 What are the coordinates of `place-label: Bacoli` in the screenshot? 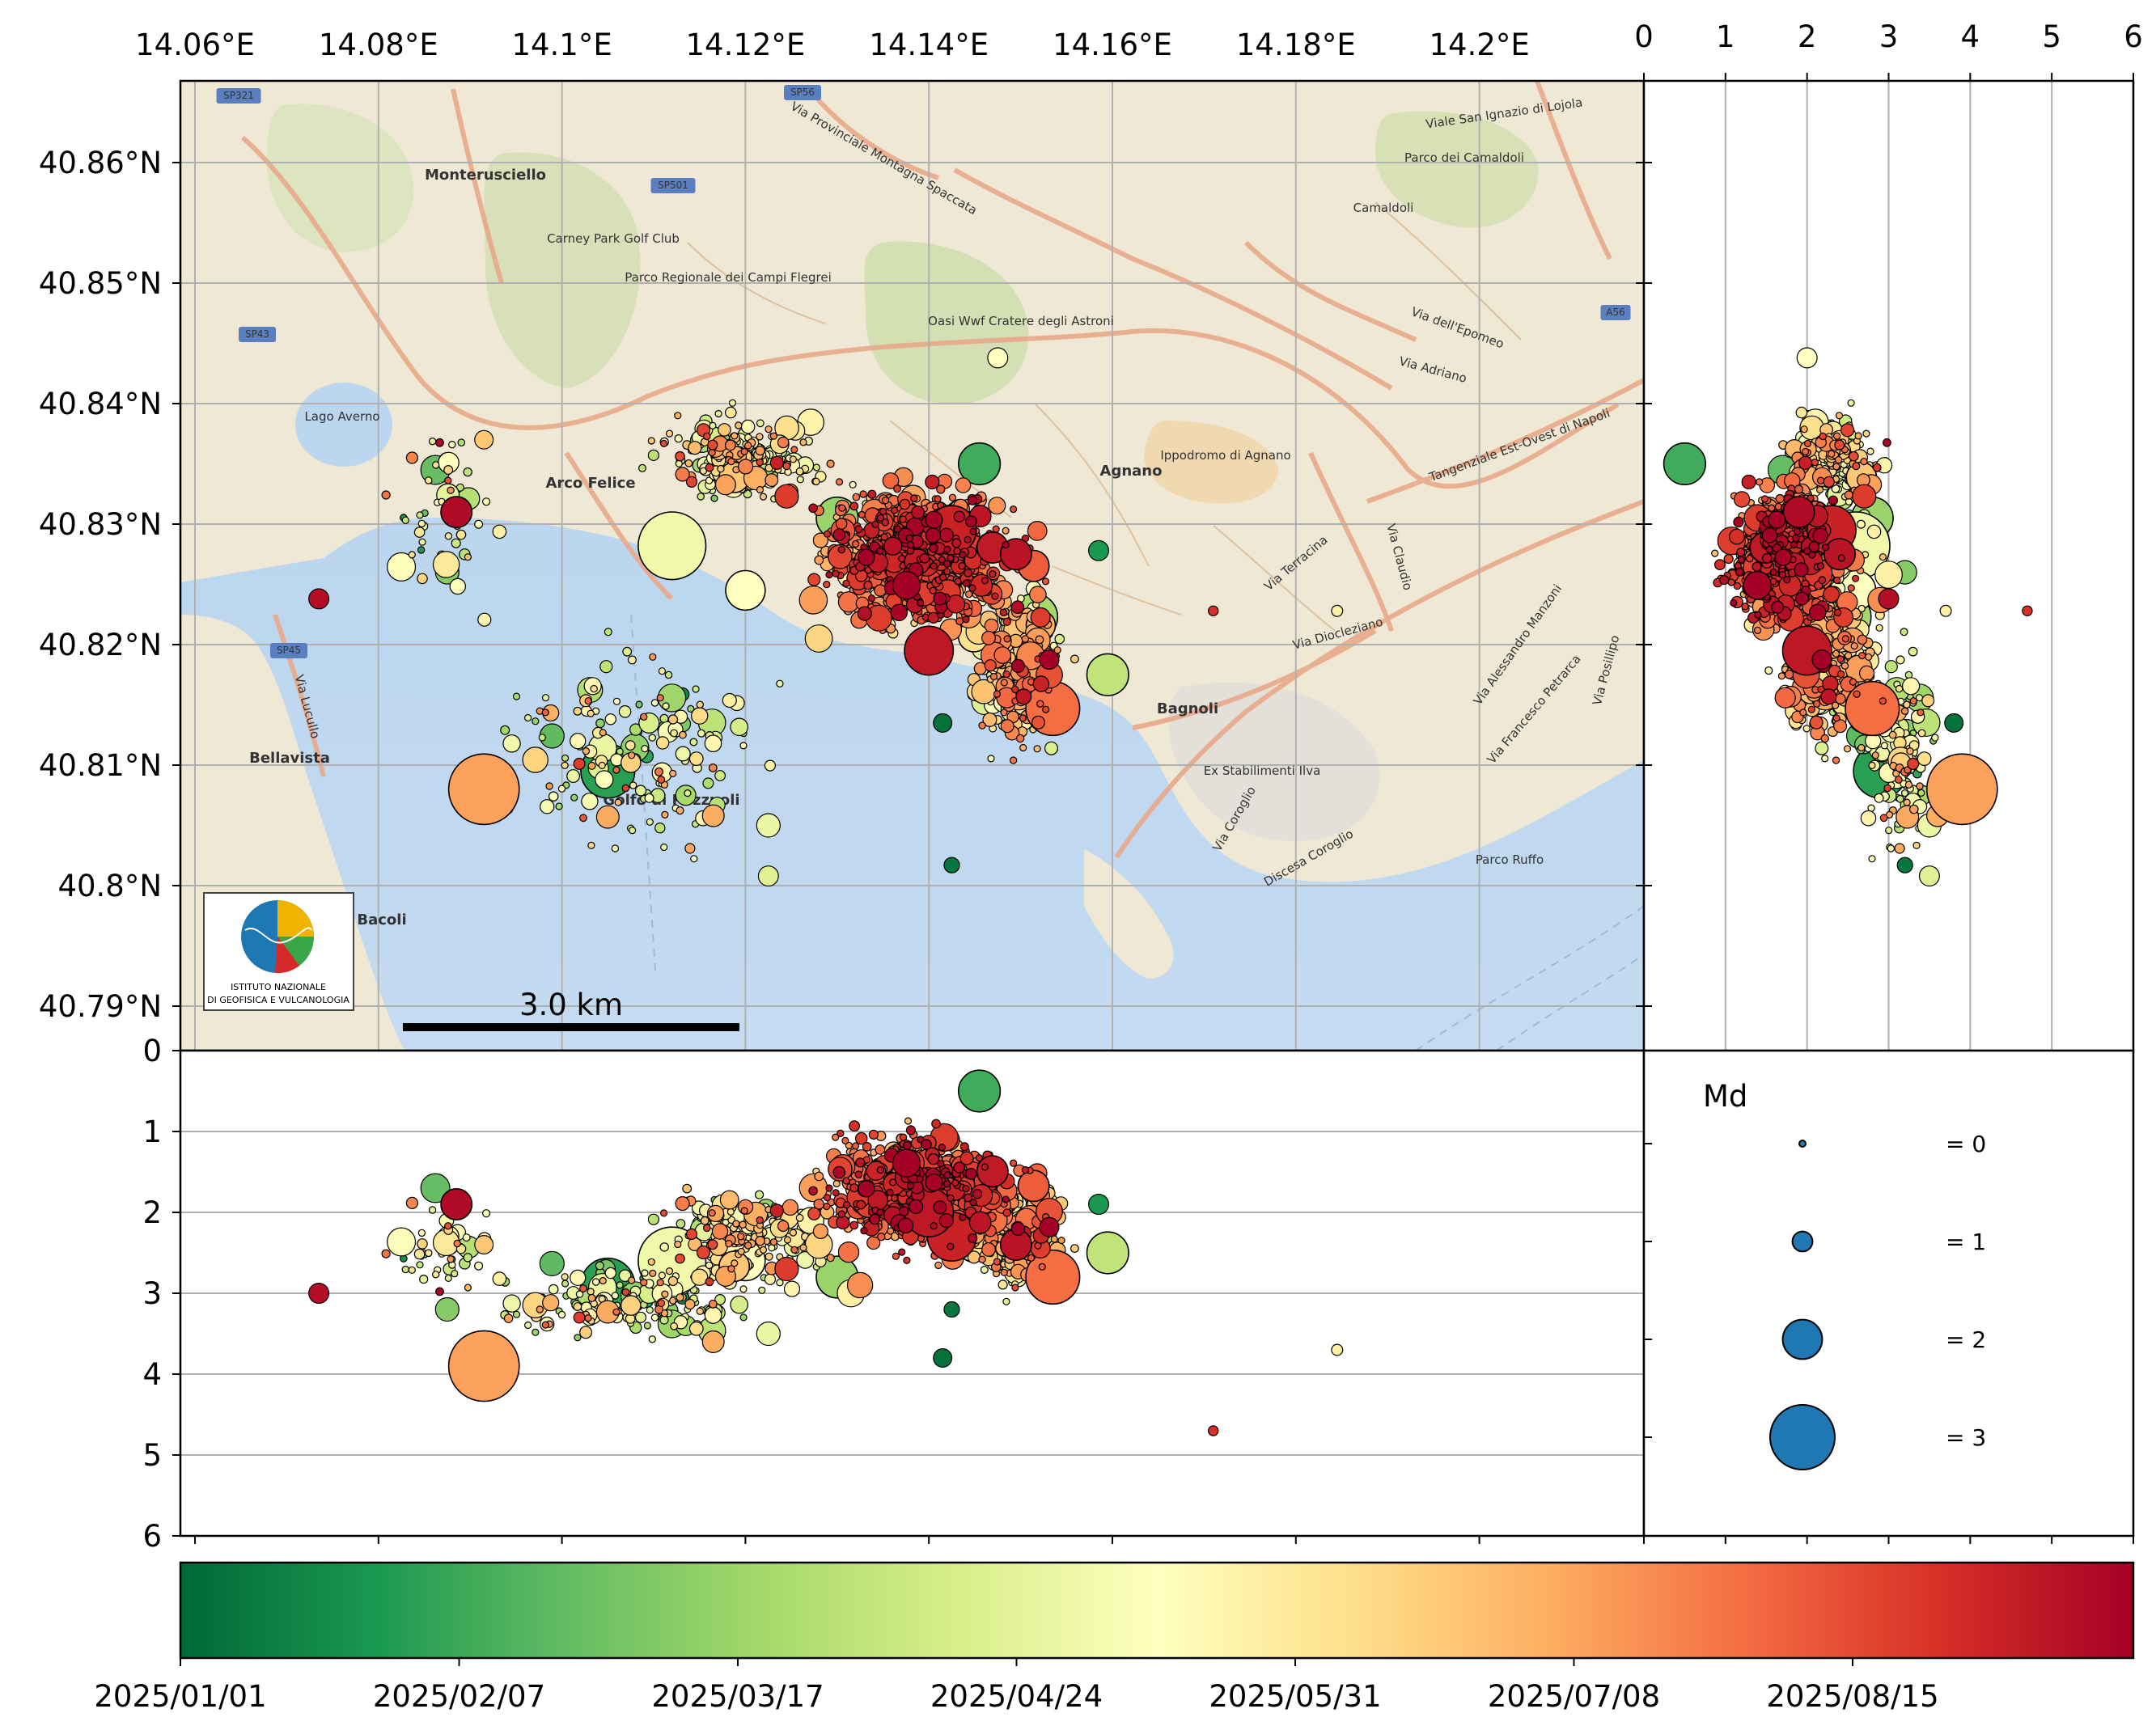 It's located at (381, 920).